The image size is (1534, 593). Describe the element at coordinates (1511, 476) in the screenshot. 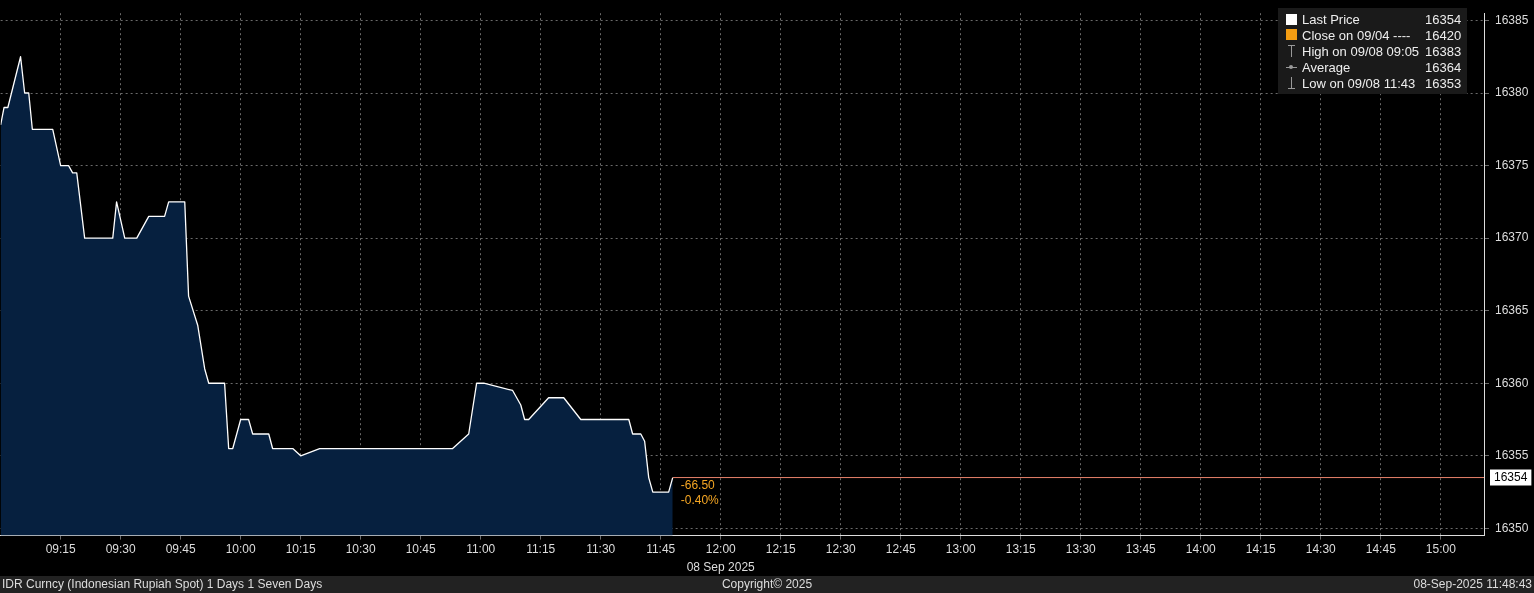

I see `ref-line-label: 16354` at that location.